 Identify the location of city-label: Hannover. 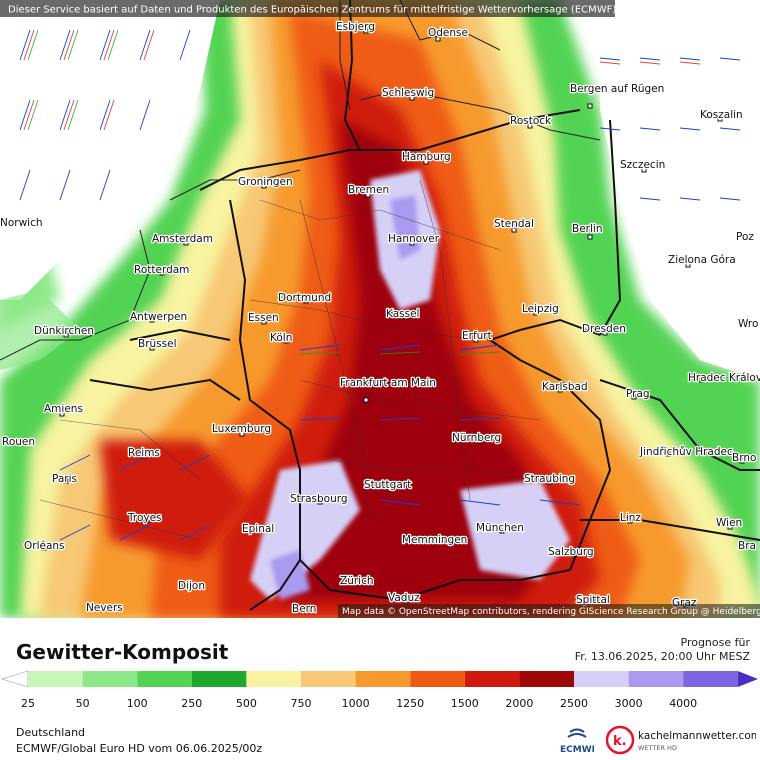
(414, 239).